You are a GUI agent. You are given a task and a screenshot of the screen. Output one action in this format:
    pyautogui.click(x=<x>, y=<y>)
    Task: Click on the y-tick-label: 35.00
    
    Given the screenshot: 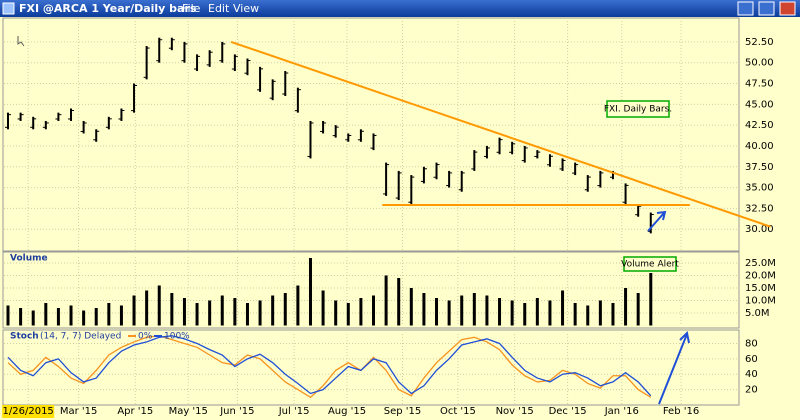 What is the action you would take?
    pyautogui.click(x=759, y=188)
    